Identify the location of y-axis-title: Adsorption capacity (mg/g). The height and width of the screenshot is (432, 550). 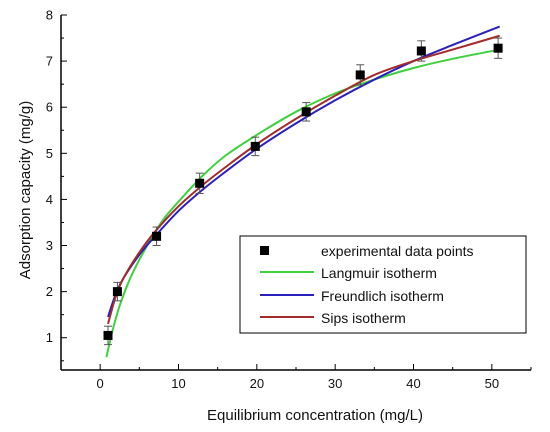
(25, 190).